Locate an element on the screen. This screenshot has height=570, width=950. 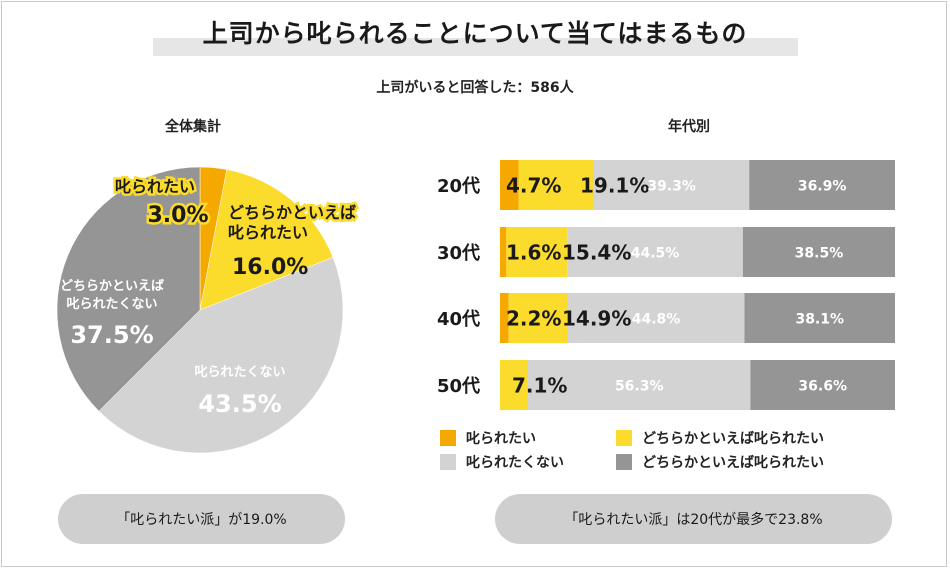
bar-value-label: 2.2% is located at coordinates (533, 319).